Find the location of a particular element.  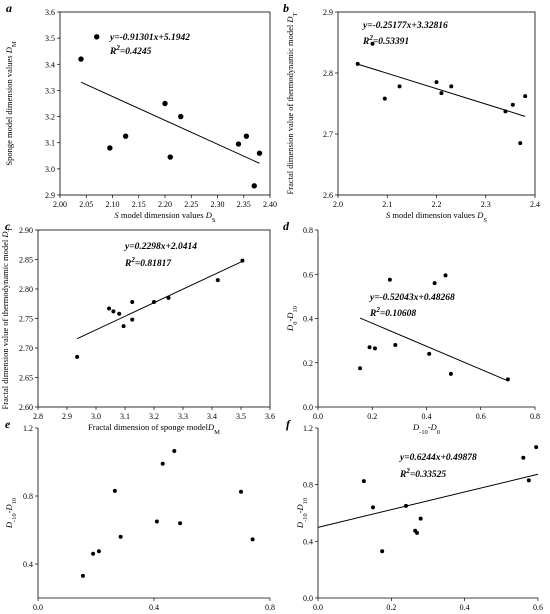

x-tick-label: 2.3 is located at coordinates (486, 204).